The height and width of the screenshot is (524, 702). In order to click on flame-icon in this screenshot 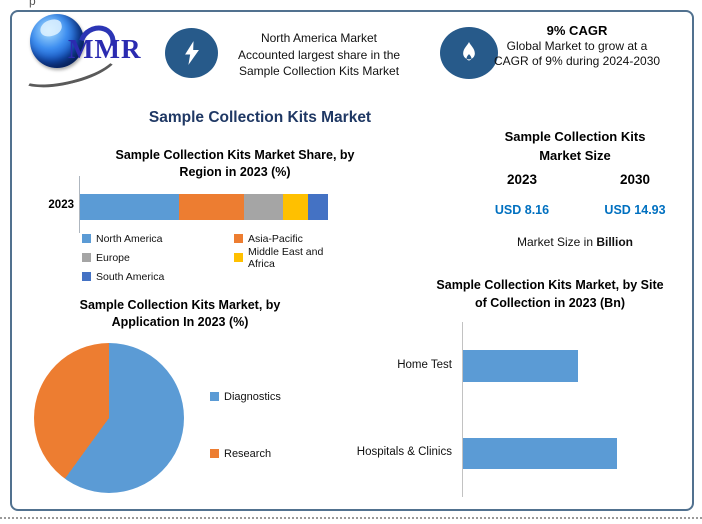, I will do `click(469, 53)`.